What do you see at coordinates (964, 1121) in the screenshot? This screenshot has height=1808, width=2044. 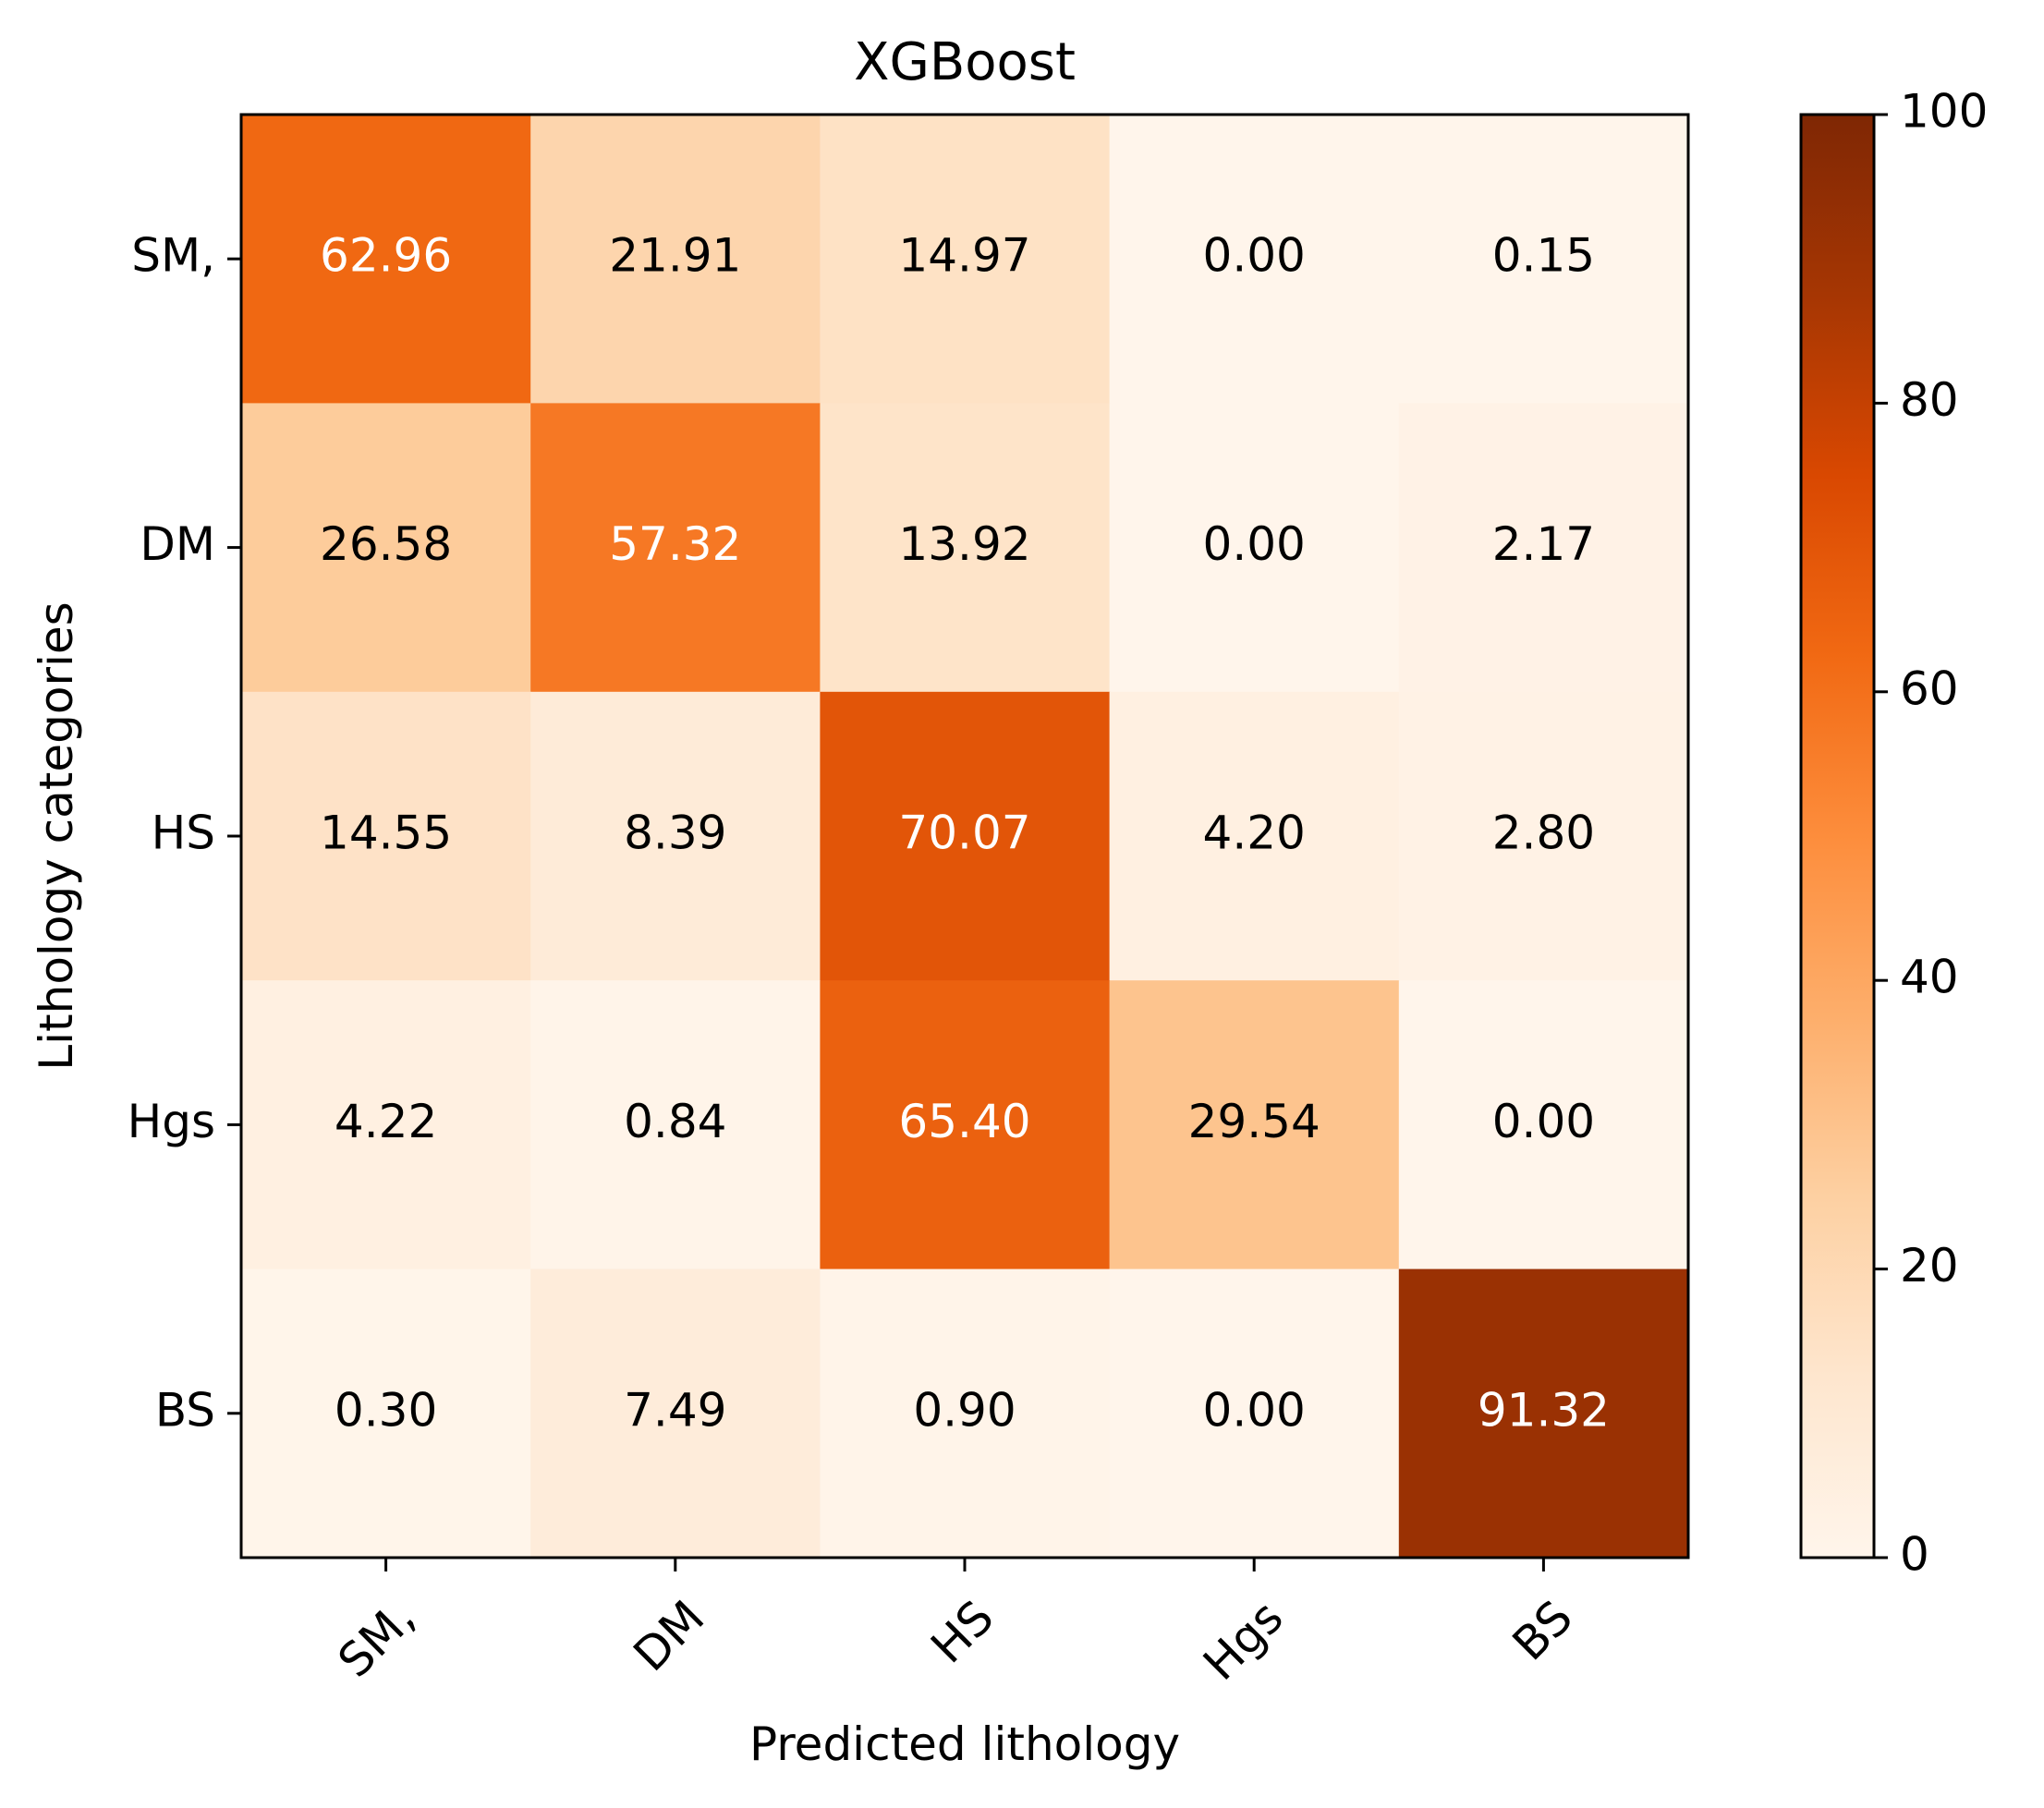 I see `cell-value-label: 65.40` at bounding box center [964, 1121].